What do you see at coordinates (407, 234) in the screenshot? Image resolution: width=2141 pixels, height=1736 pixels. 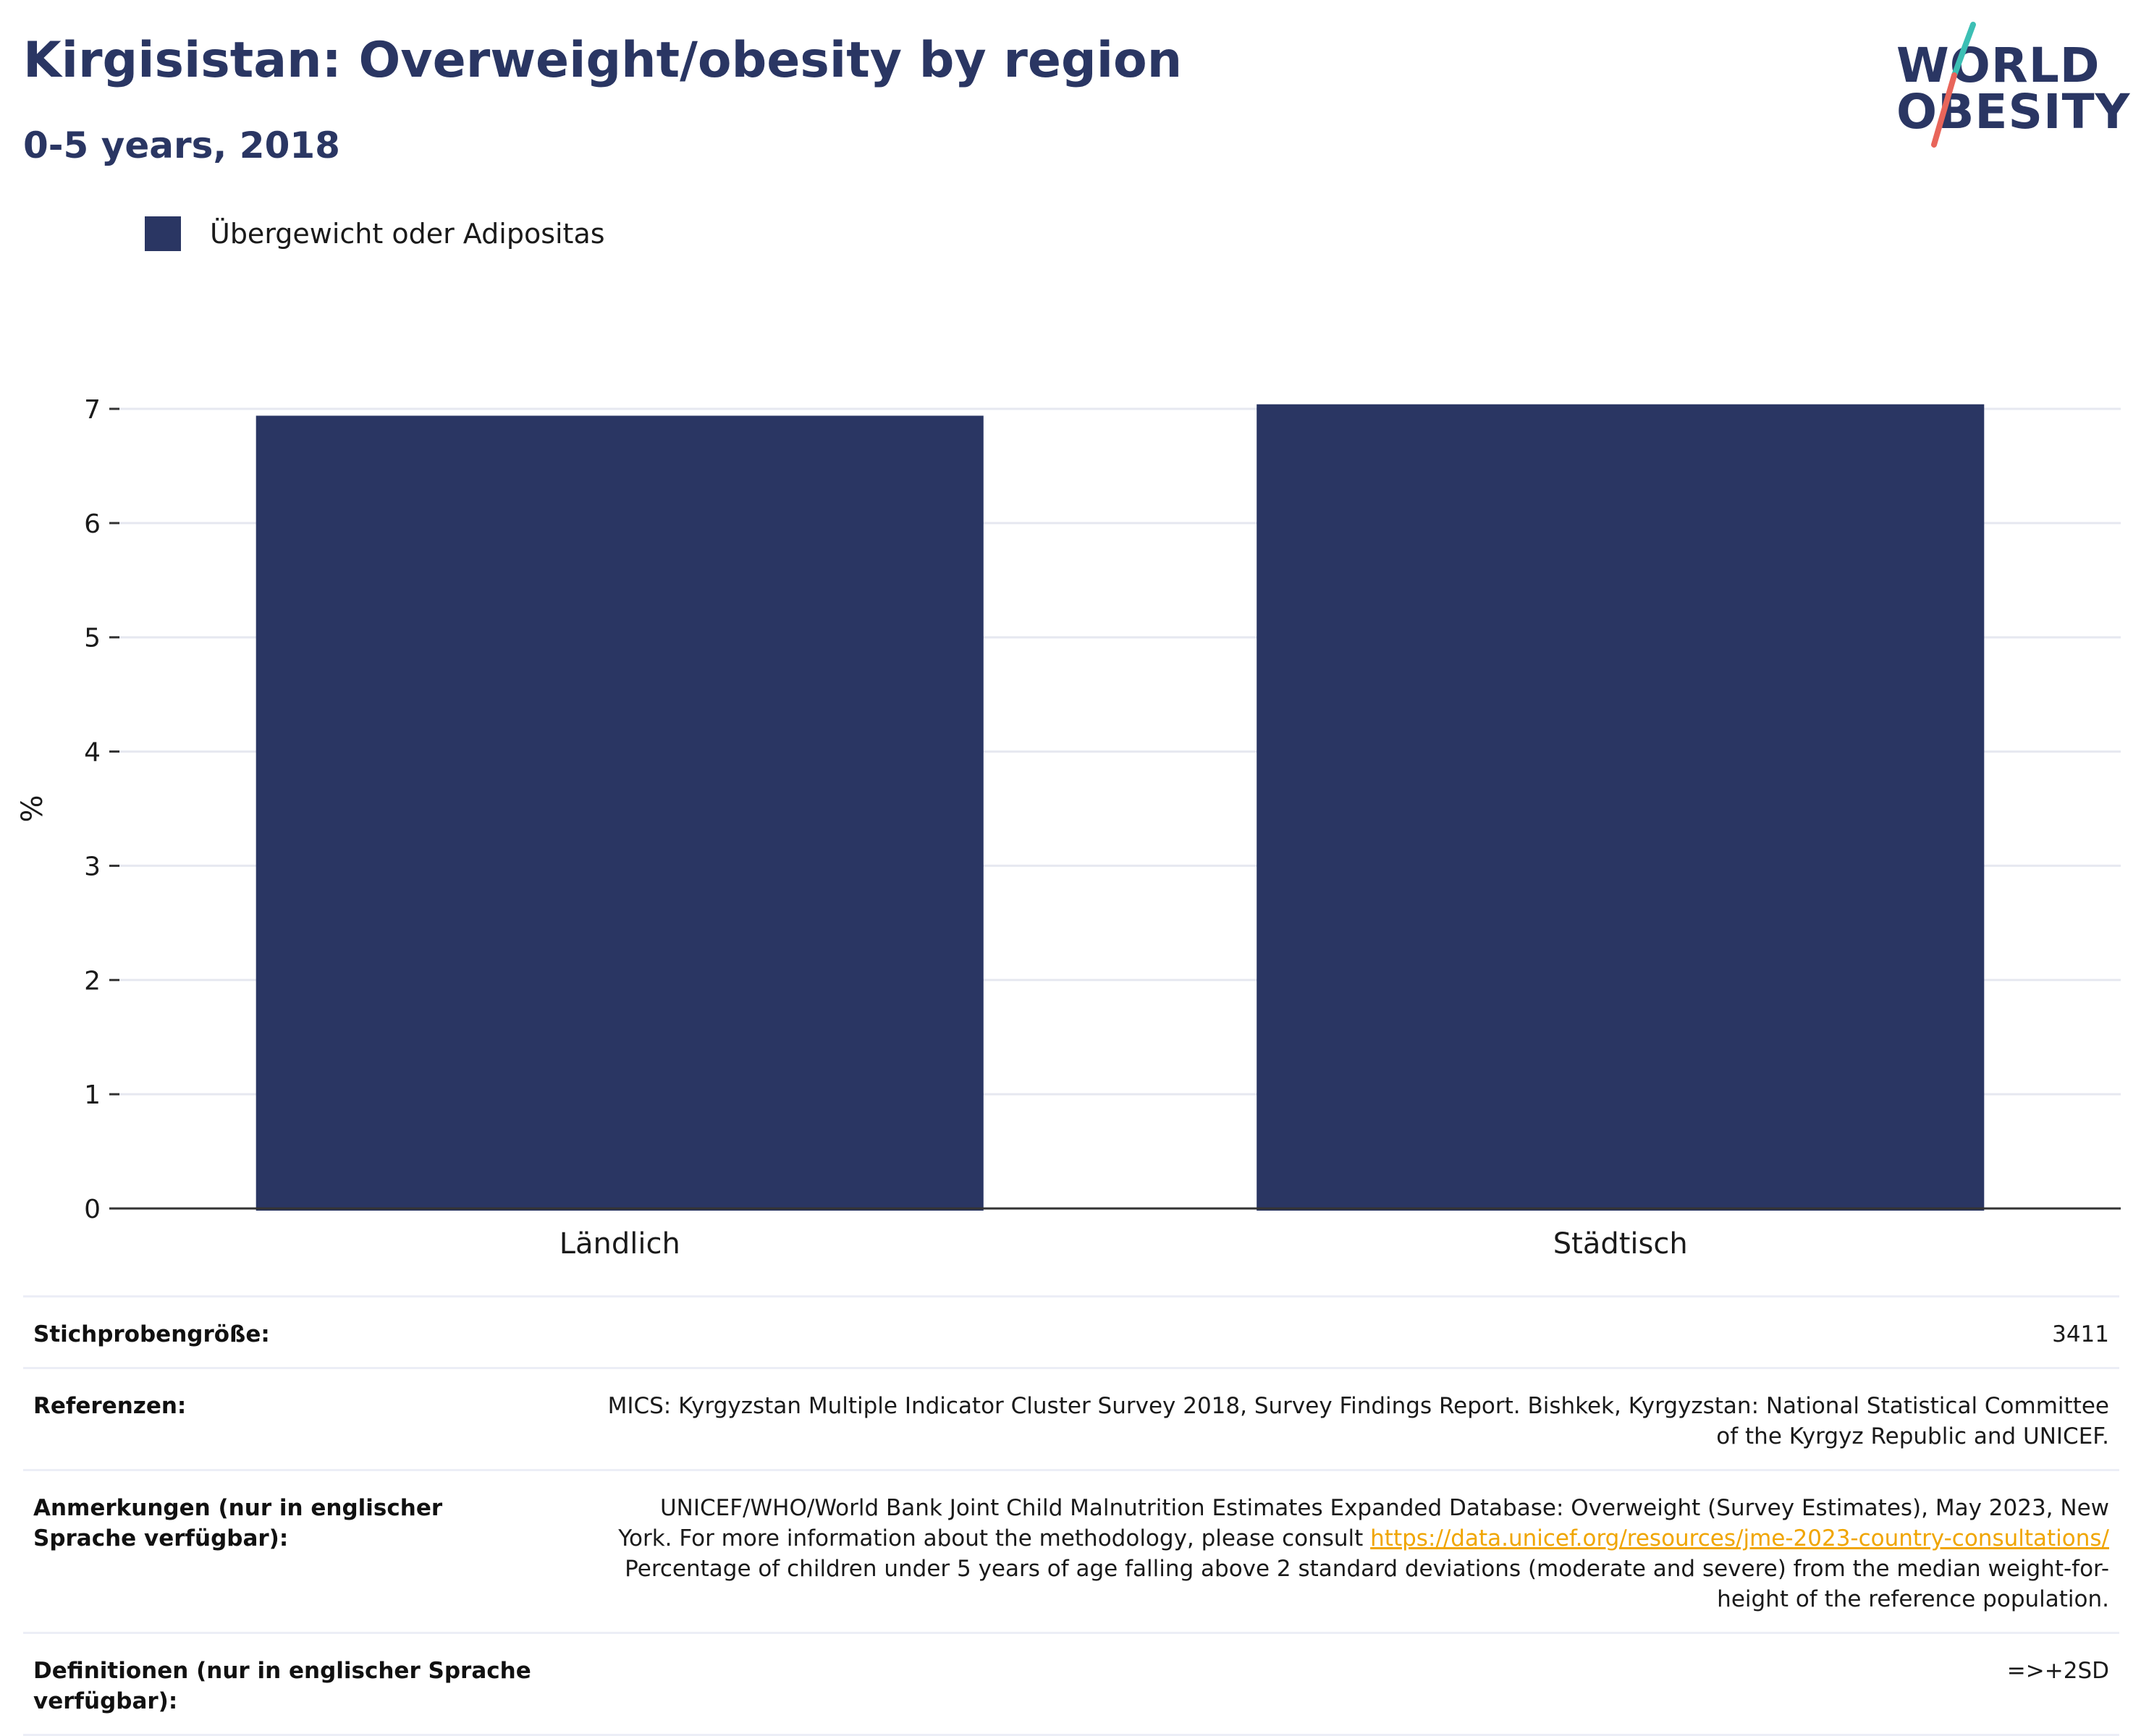 I see `legend-label: Übergewicht oder Adipositas` at bounding box center [407, 234].